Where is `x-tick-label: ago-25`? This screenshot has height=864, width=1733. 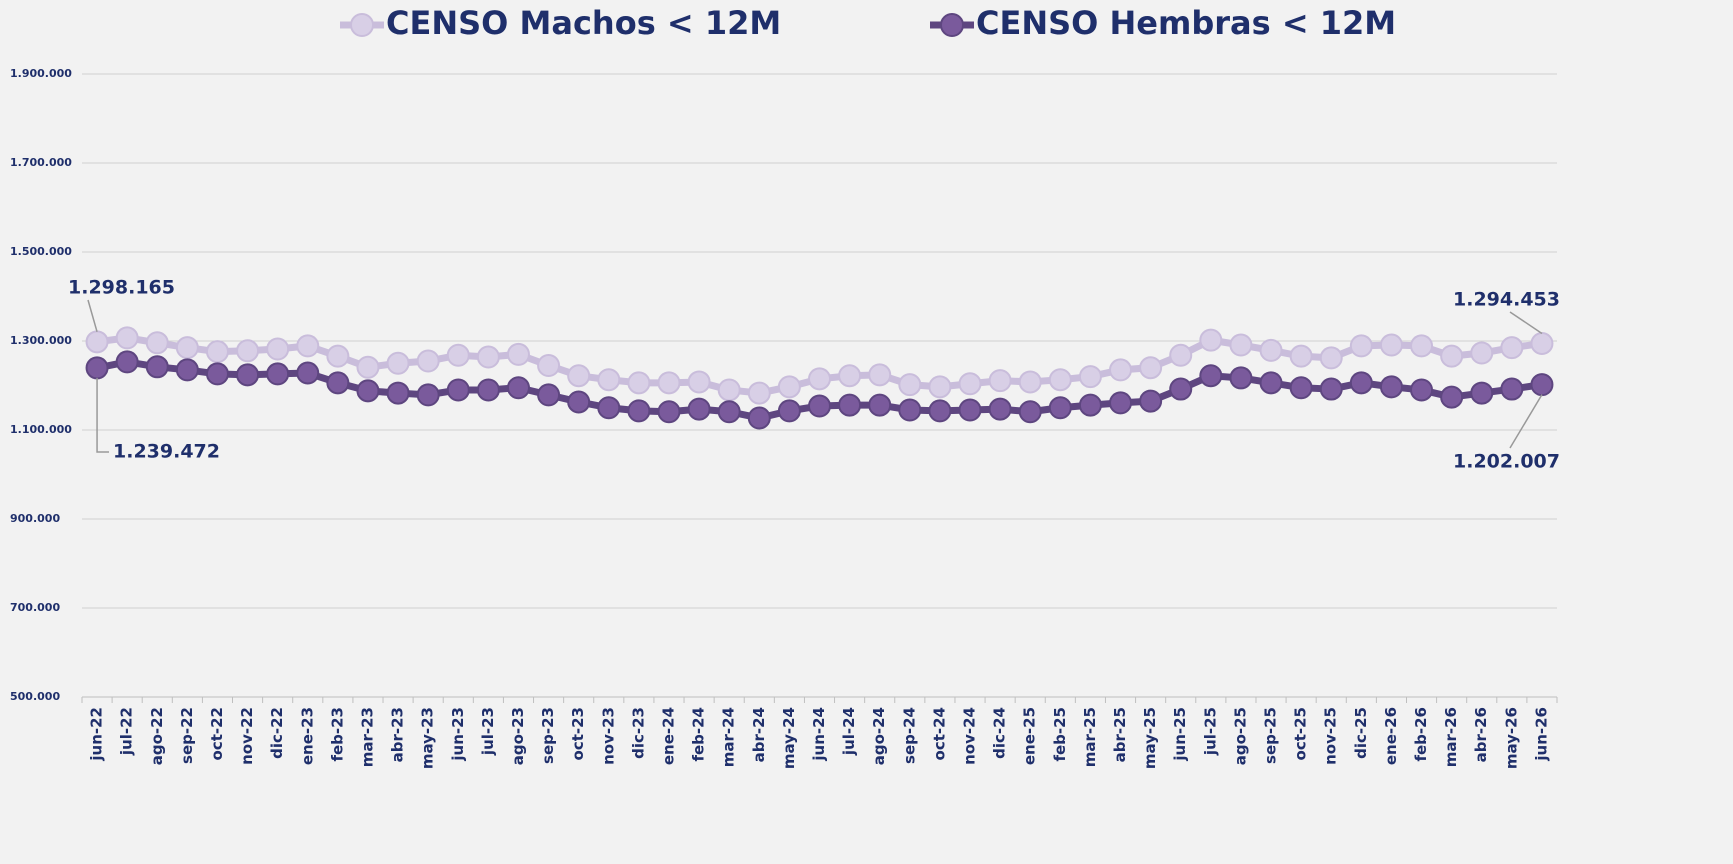
x-tick-label: ago-25 is located at coordinates (1240, 736).